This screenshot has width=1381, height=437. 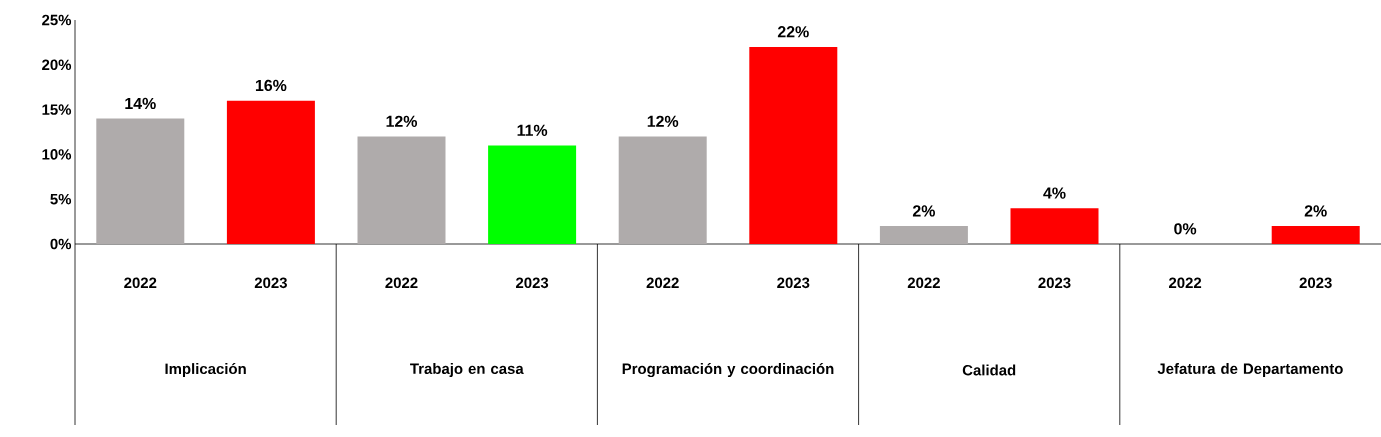 What do you see at coordinates (532, 130) in the screenshot?
I see `data-label: 11%` at bounding box center [532, 130].